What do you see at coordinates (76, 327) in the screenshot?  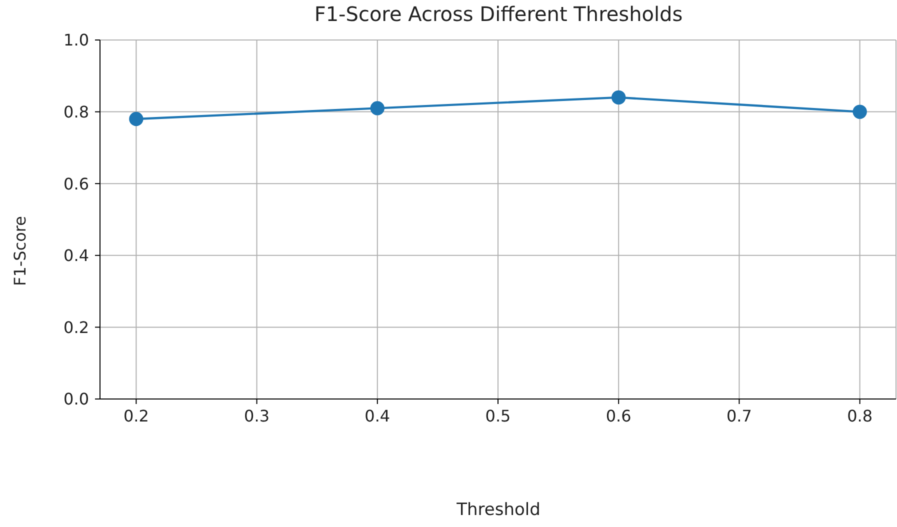 I see `y-tick-label: 0.2` at bounding box center [76, 327].